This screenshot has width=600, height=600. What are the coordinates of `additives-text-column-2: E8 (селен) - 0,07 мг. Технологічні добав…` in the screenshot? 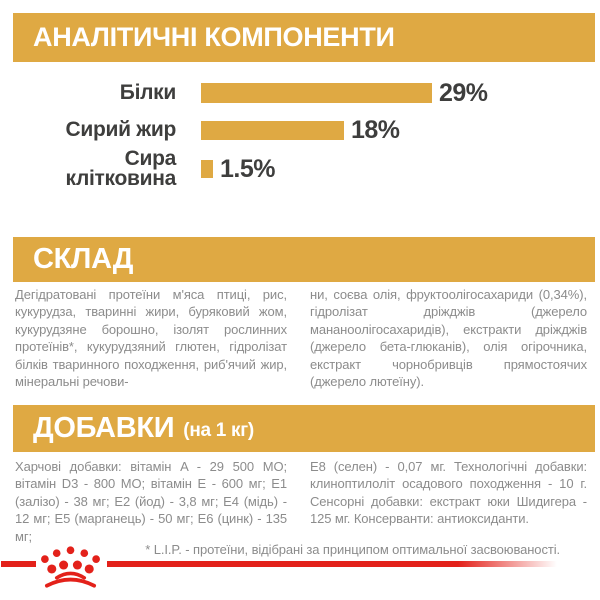 It's located at (448, 493).